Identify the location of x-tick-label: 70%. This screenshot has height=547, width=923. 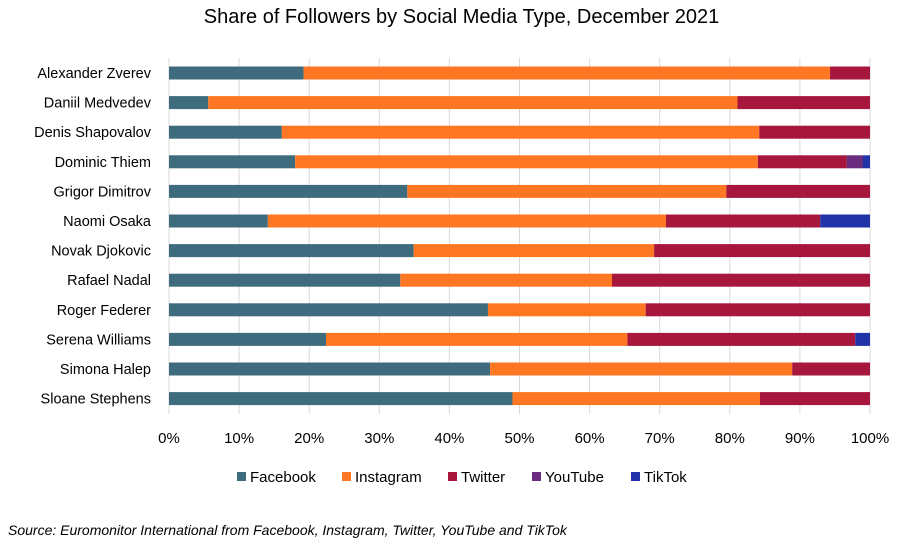
(660, 438).